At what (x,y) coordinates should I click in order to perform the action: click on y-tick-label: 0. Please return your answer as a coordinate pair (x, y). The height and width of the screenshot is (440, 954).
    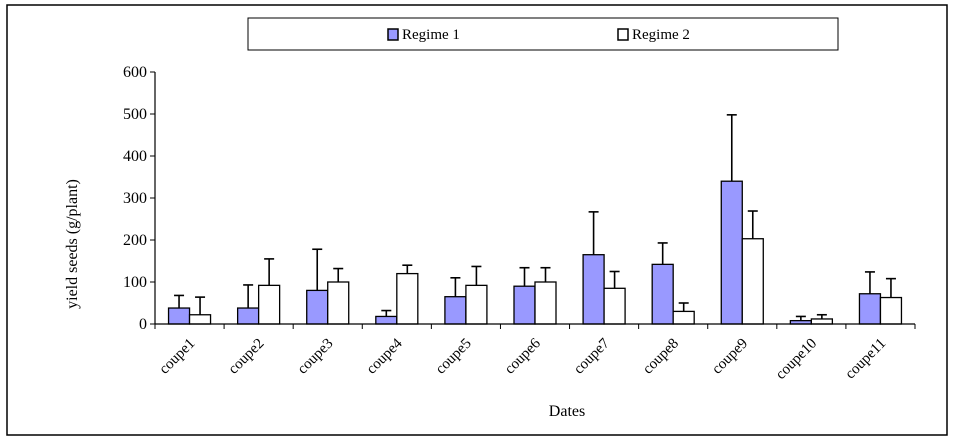
    Looking at the image, I should click on (143, 324).